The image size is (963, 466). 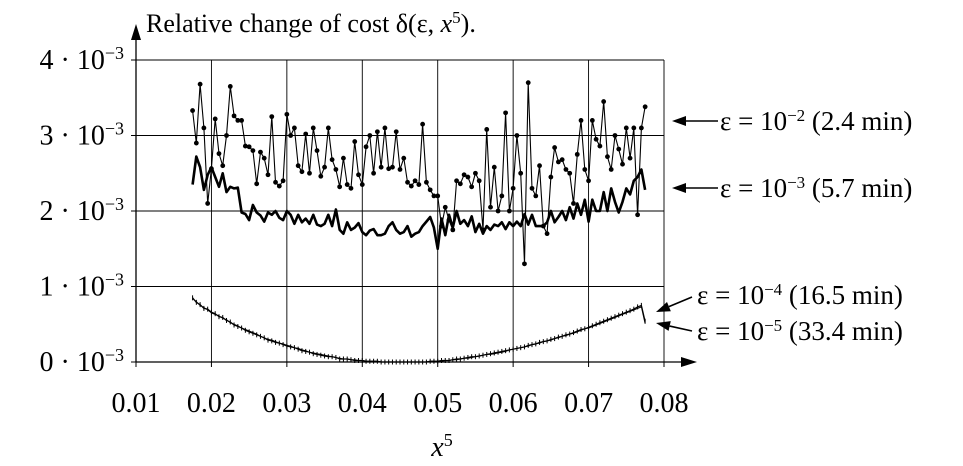 I want to click on y-tick-label: 4 · 10⁻³, so click(x=82, y=59).